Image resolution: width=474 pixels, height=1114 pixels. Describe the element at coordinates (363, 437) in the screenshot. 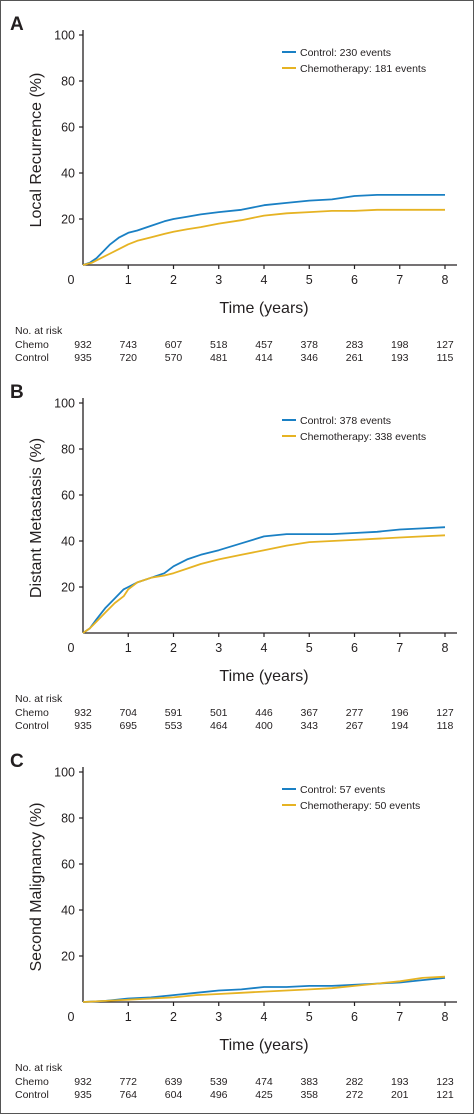

I see `legend-label-chemotherapy: Chemotherapy: 338 events` at that location.